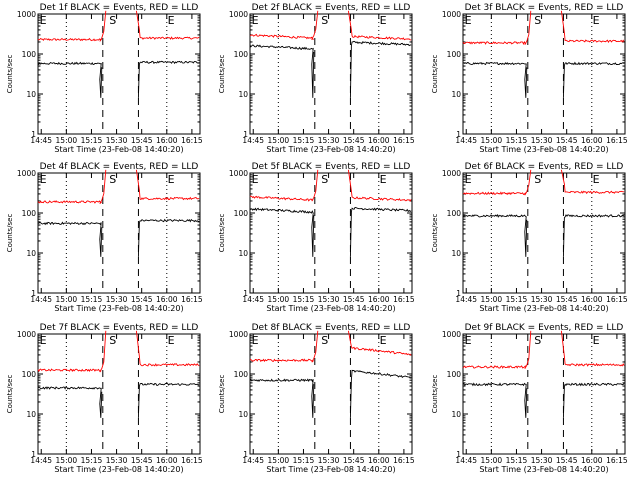 The height and width of the screenshot is (480, 640). What do you see at coordinates (544, 167) in the screenshot?
I see `chart-title: Det 6f BLACK = Events, RED = LLD` at bounding box center [544, 167].